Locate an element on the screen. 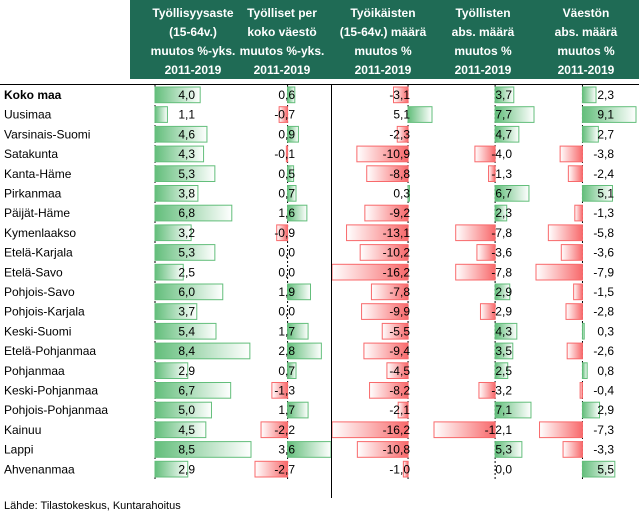 This screenshot has width=639, height=519. region-label: Lappi is located at coordinates (18, 450).